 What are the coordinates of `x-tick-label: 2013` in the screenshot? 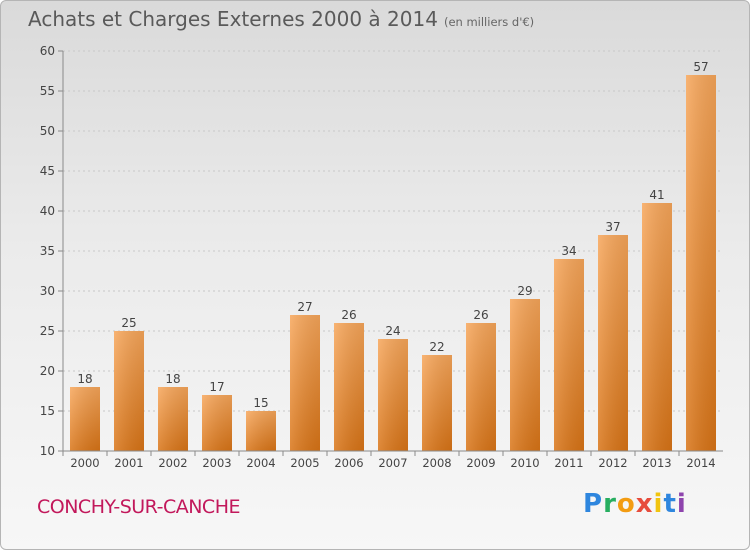 It's located at (656, 463).